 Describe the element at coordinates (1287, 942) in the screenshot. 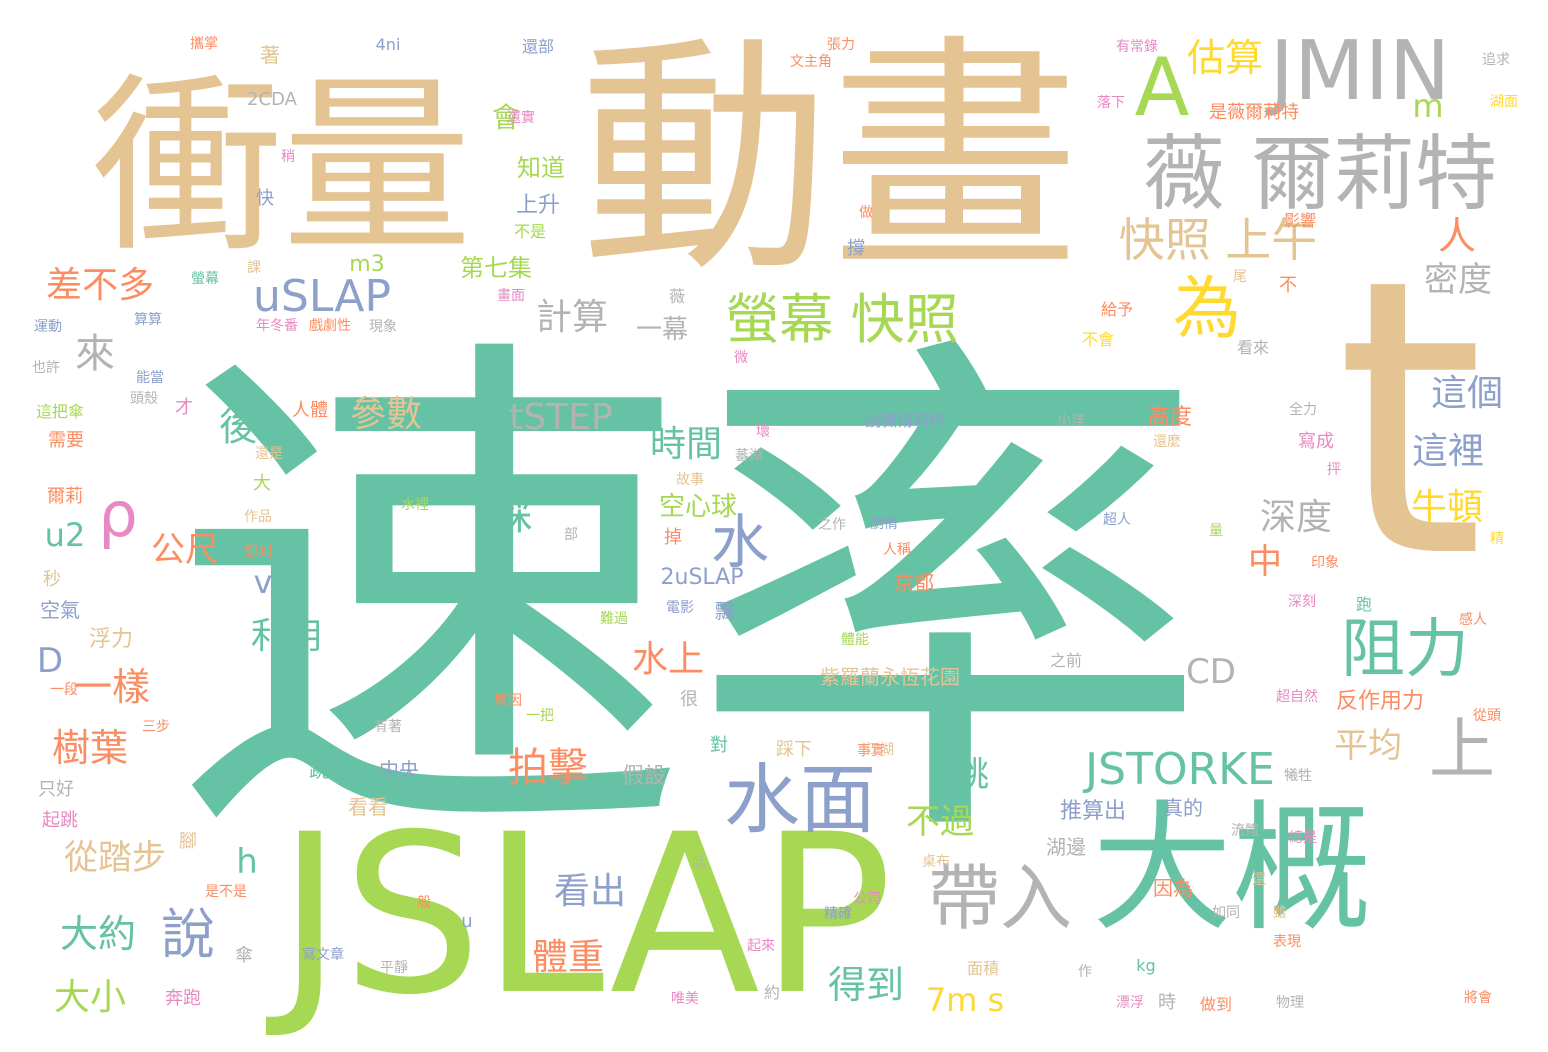

I see `word: 表現` at that location.